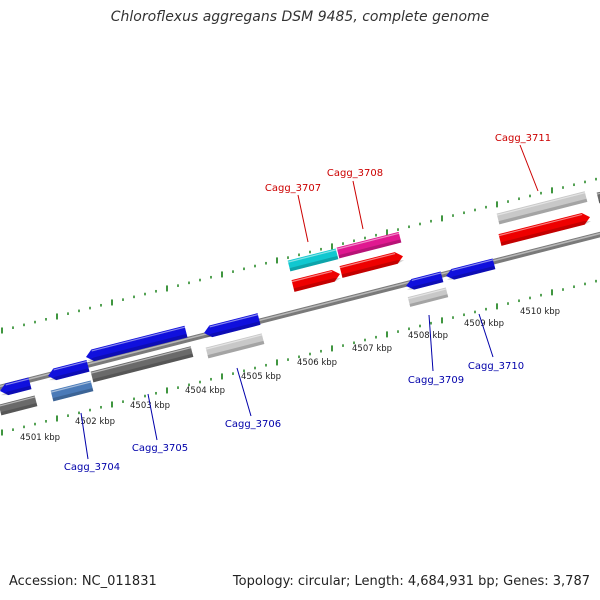  What do you see at coordinates (484, 324) in the screenshot?
I see `scale-label: 4509 kbp` at bounding box center [484, 324].